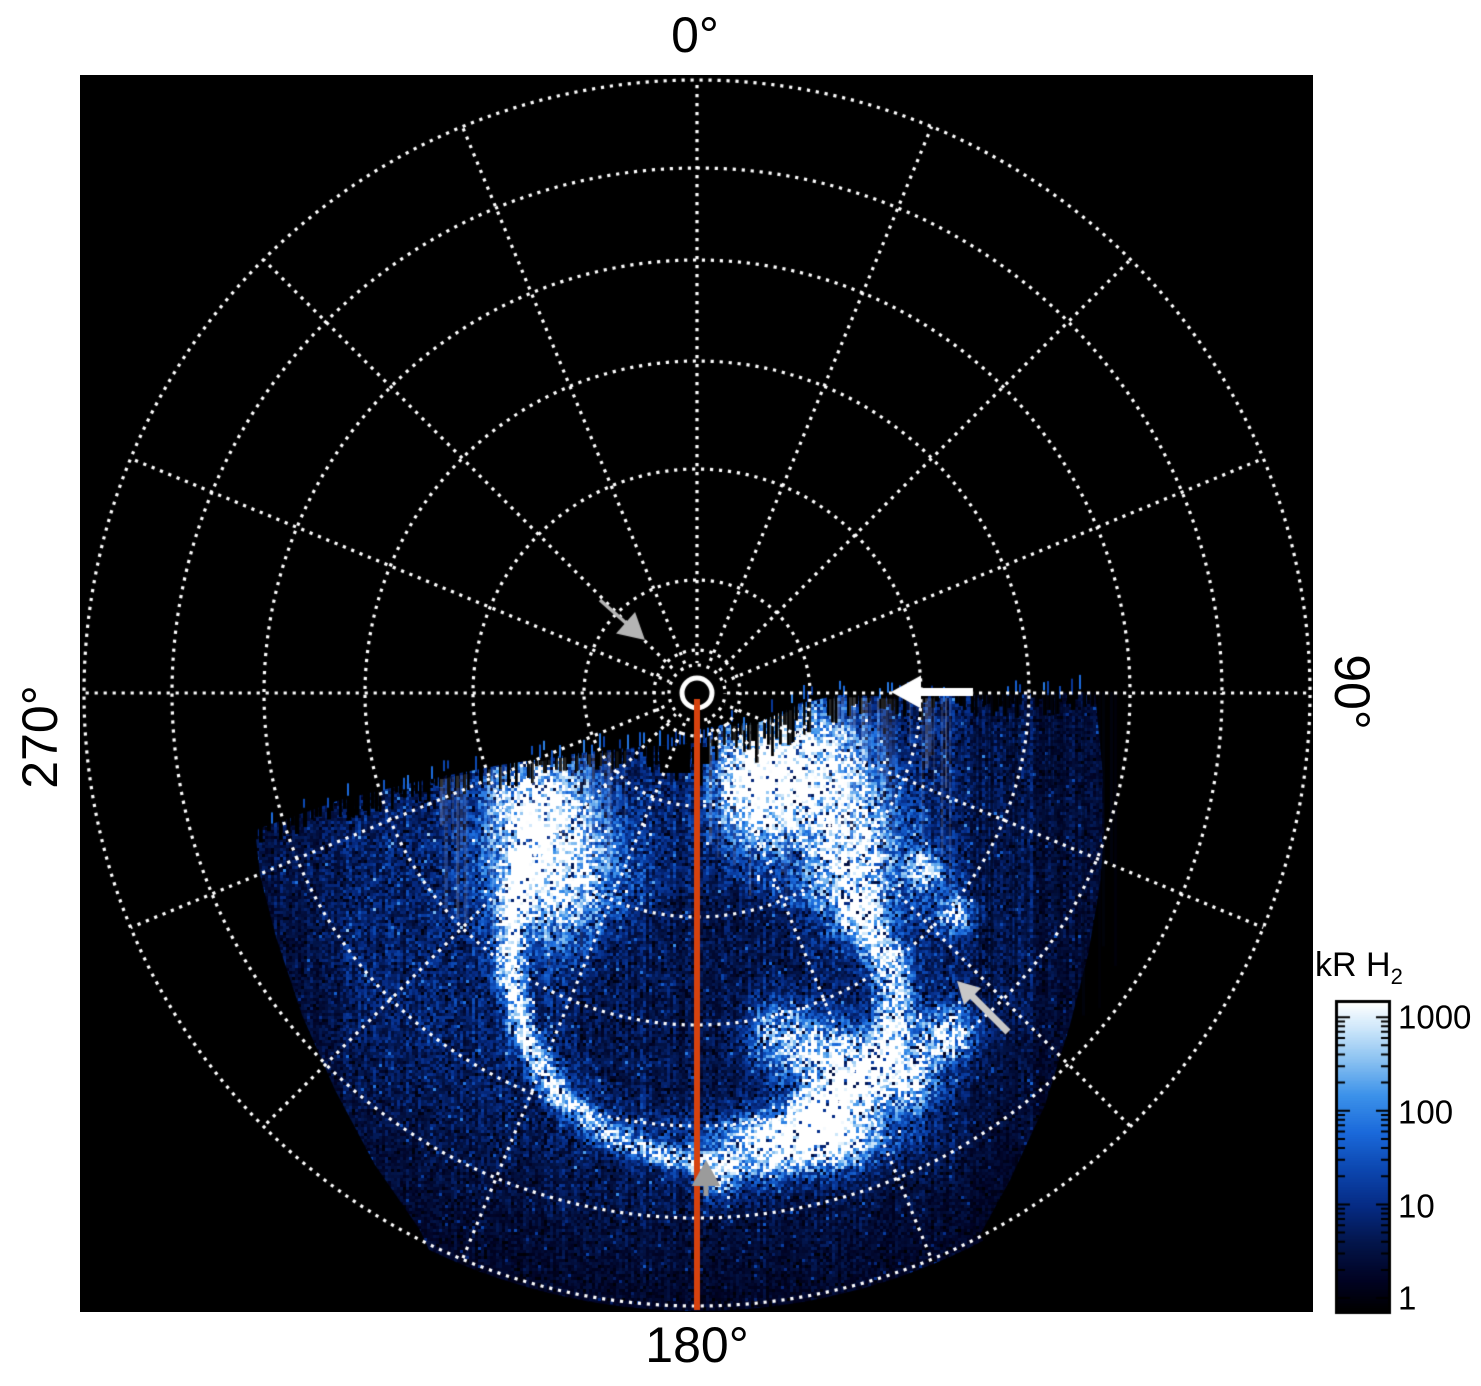 The width and height of the screenshot is (1481, 1386). Describe the element at coordinates (1435, 1017) in the screenshot. I see `colorbar-tick-1000: 1000` at that location.